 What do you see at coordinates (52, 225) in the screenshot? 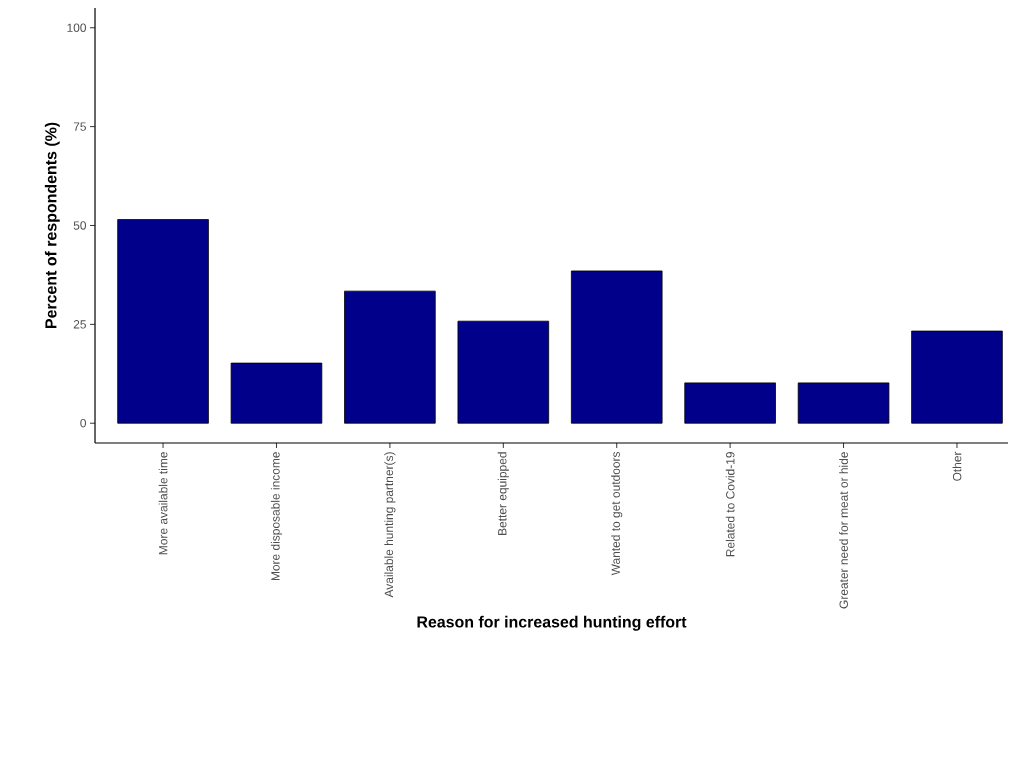
I see `y-axis-title: Percent of respondents (%)` at bounding box center [52, 225].